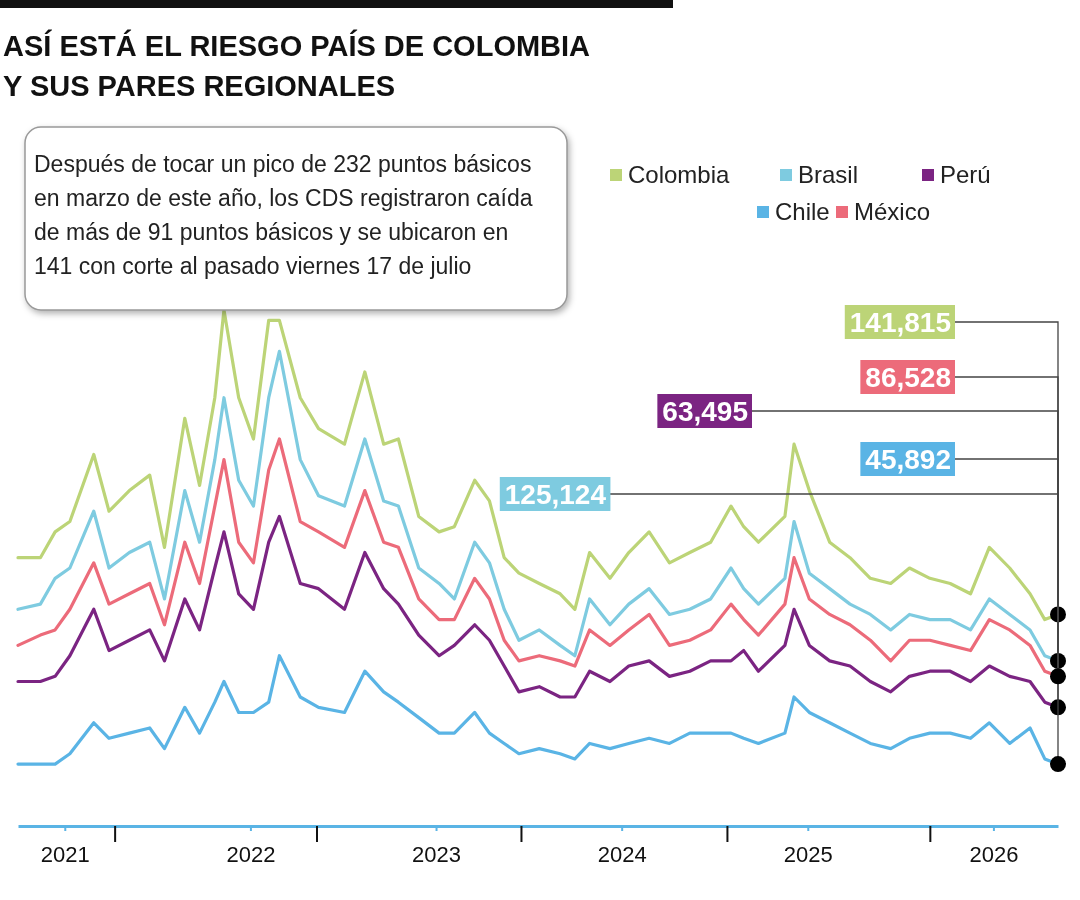 This screenshot has height=900, width=1080. What do you see at coordinates (297, 65) in the screenshot?
I see `chart-title: ASÍ ESTÁ EL RIESGO PAÍS DE COLOMBIA Y SUS PARES REGIONALES` at bounding box center [297, 65].